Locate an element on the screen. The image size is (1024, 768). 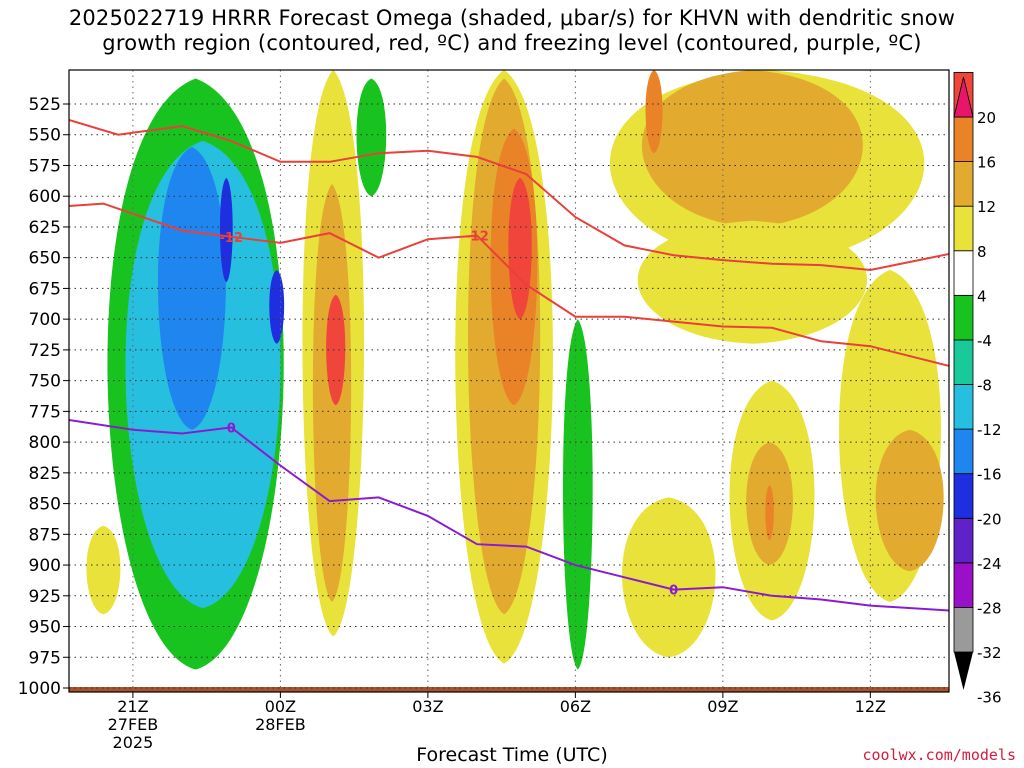
y-tick-label: 850 is located at coordinates (45, 505).